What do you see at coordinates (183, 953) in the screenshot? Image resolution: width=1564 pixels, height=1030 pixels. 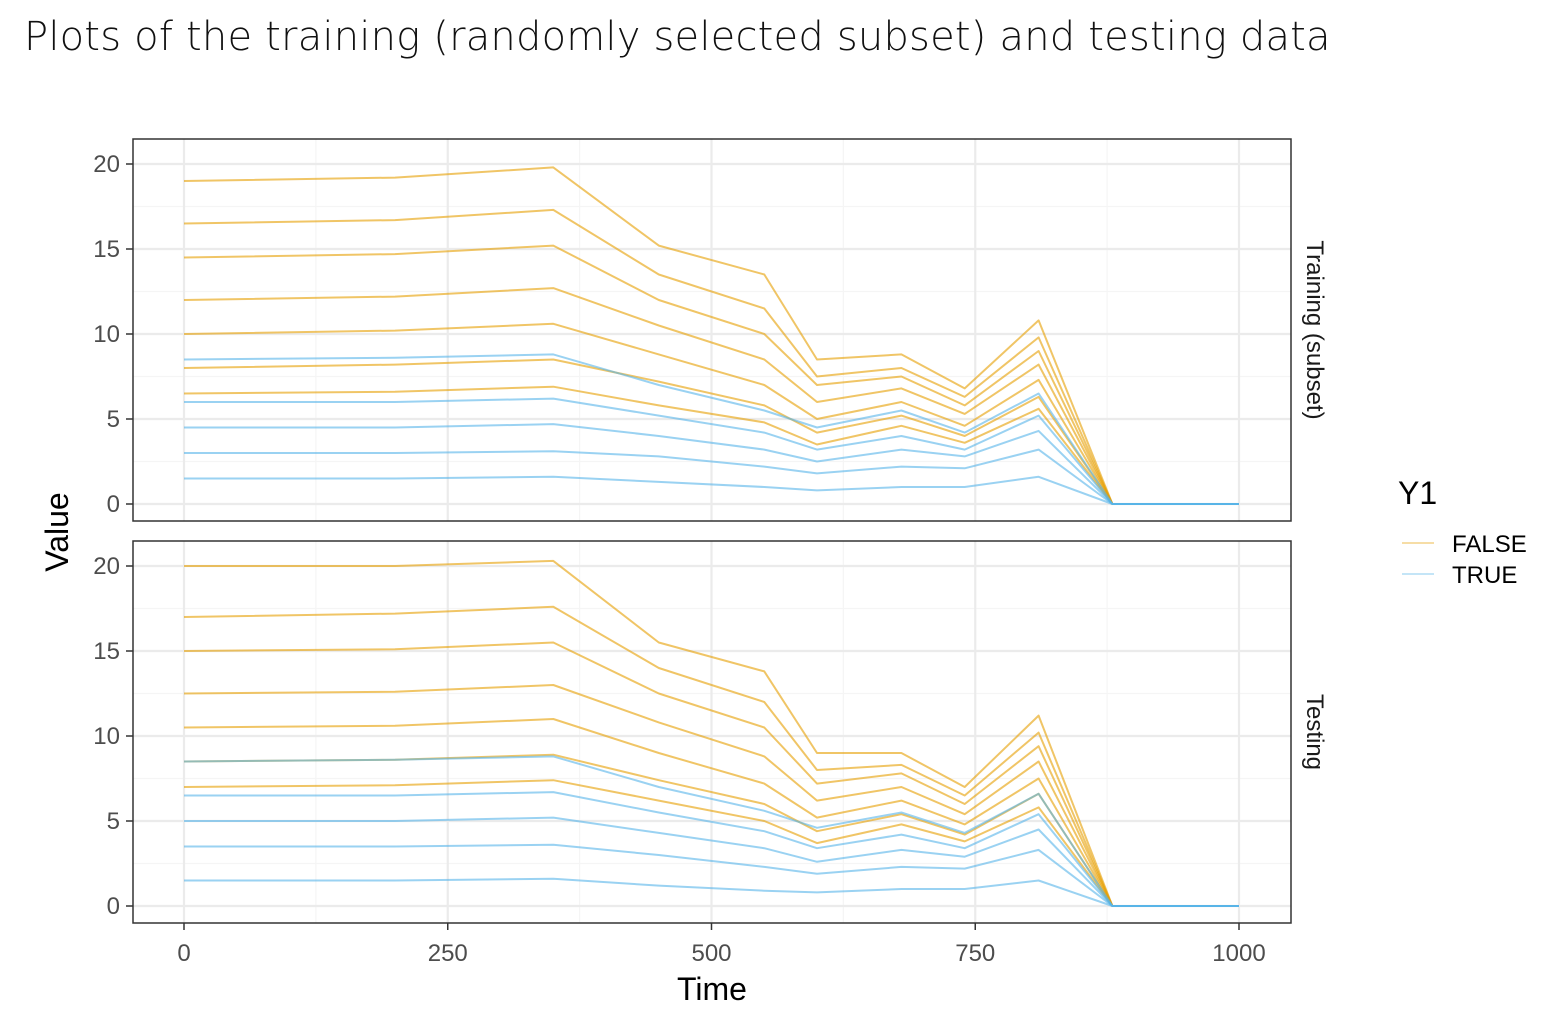 I see `x-tick-label: 0` at bounding box center [183, 953].